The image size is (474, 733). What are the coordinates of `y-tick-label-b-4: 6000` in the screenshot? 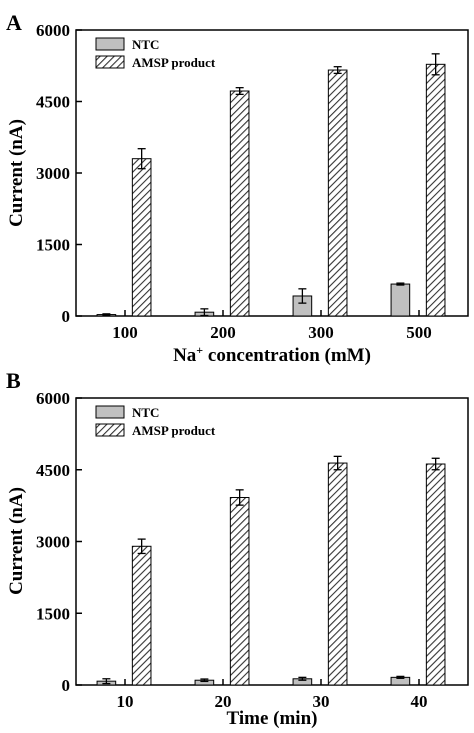 It's located at (53, 398).